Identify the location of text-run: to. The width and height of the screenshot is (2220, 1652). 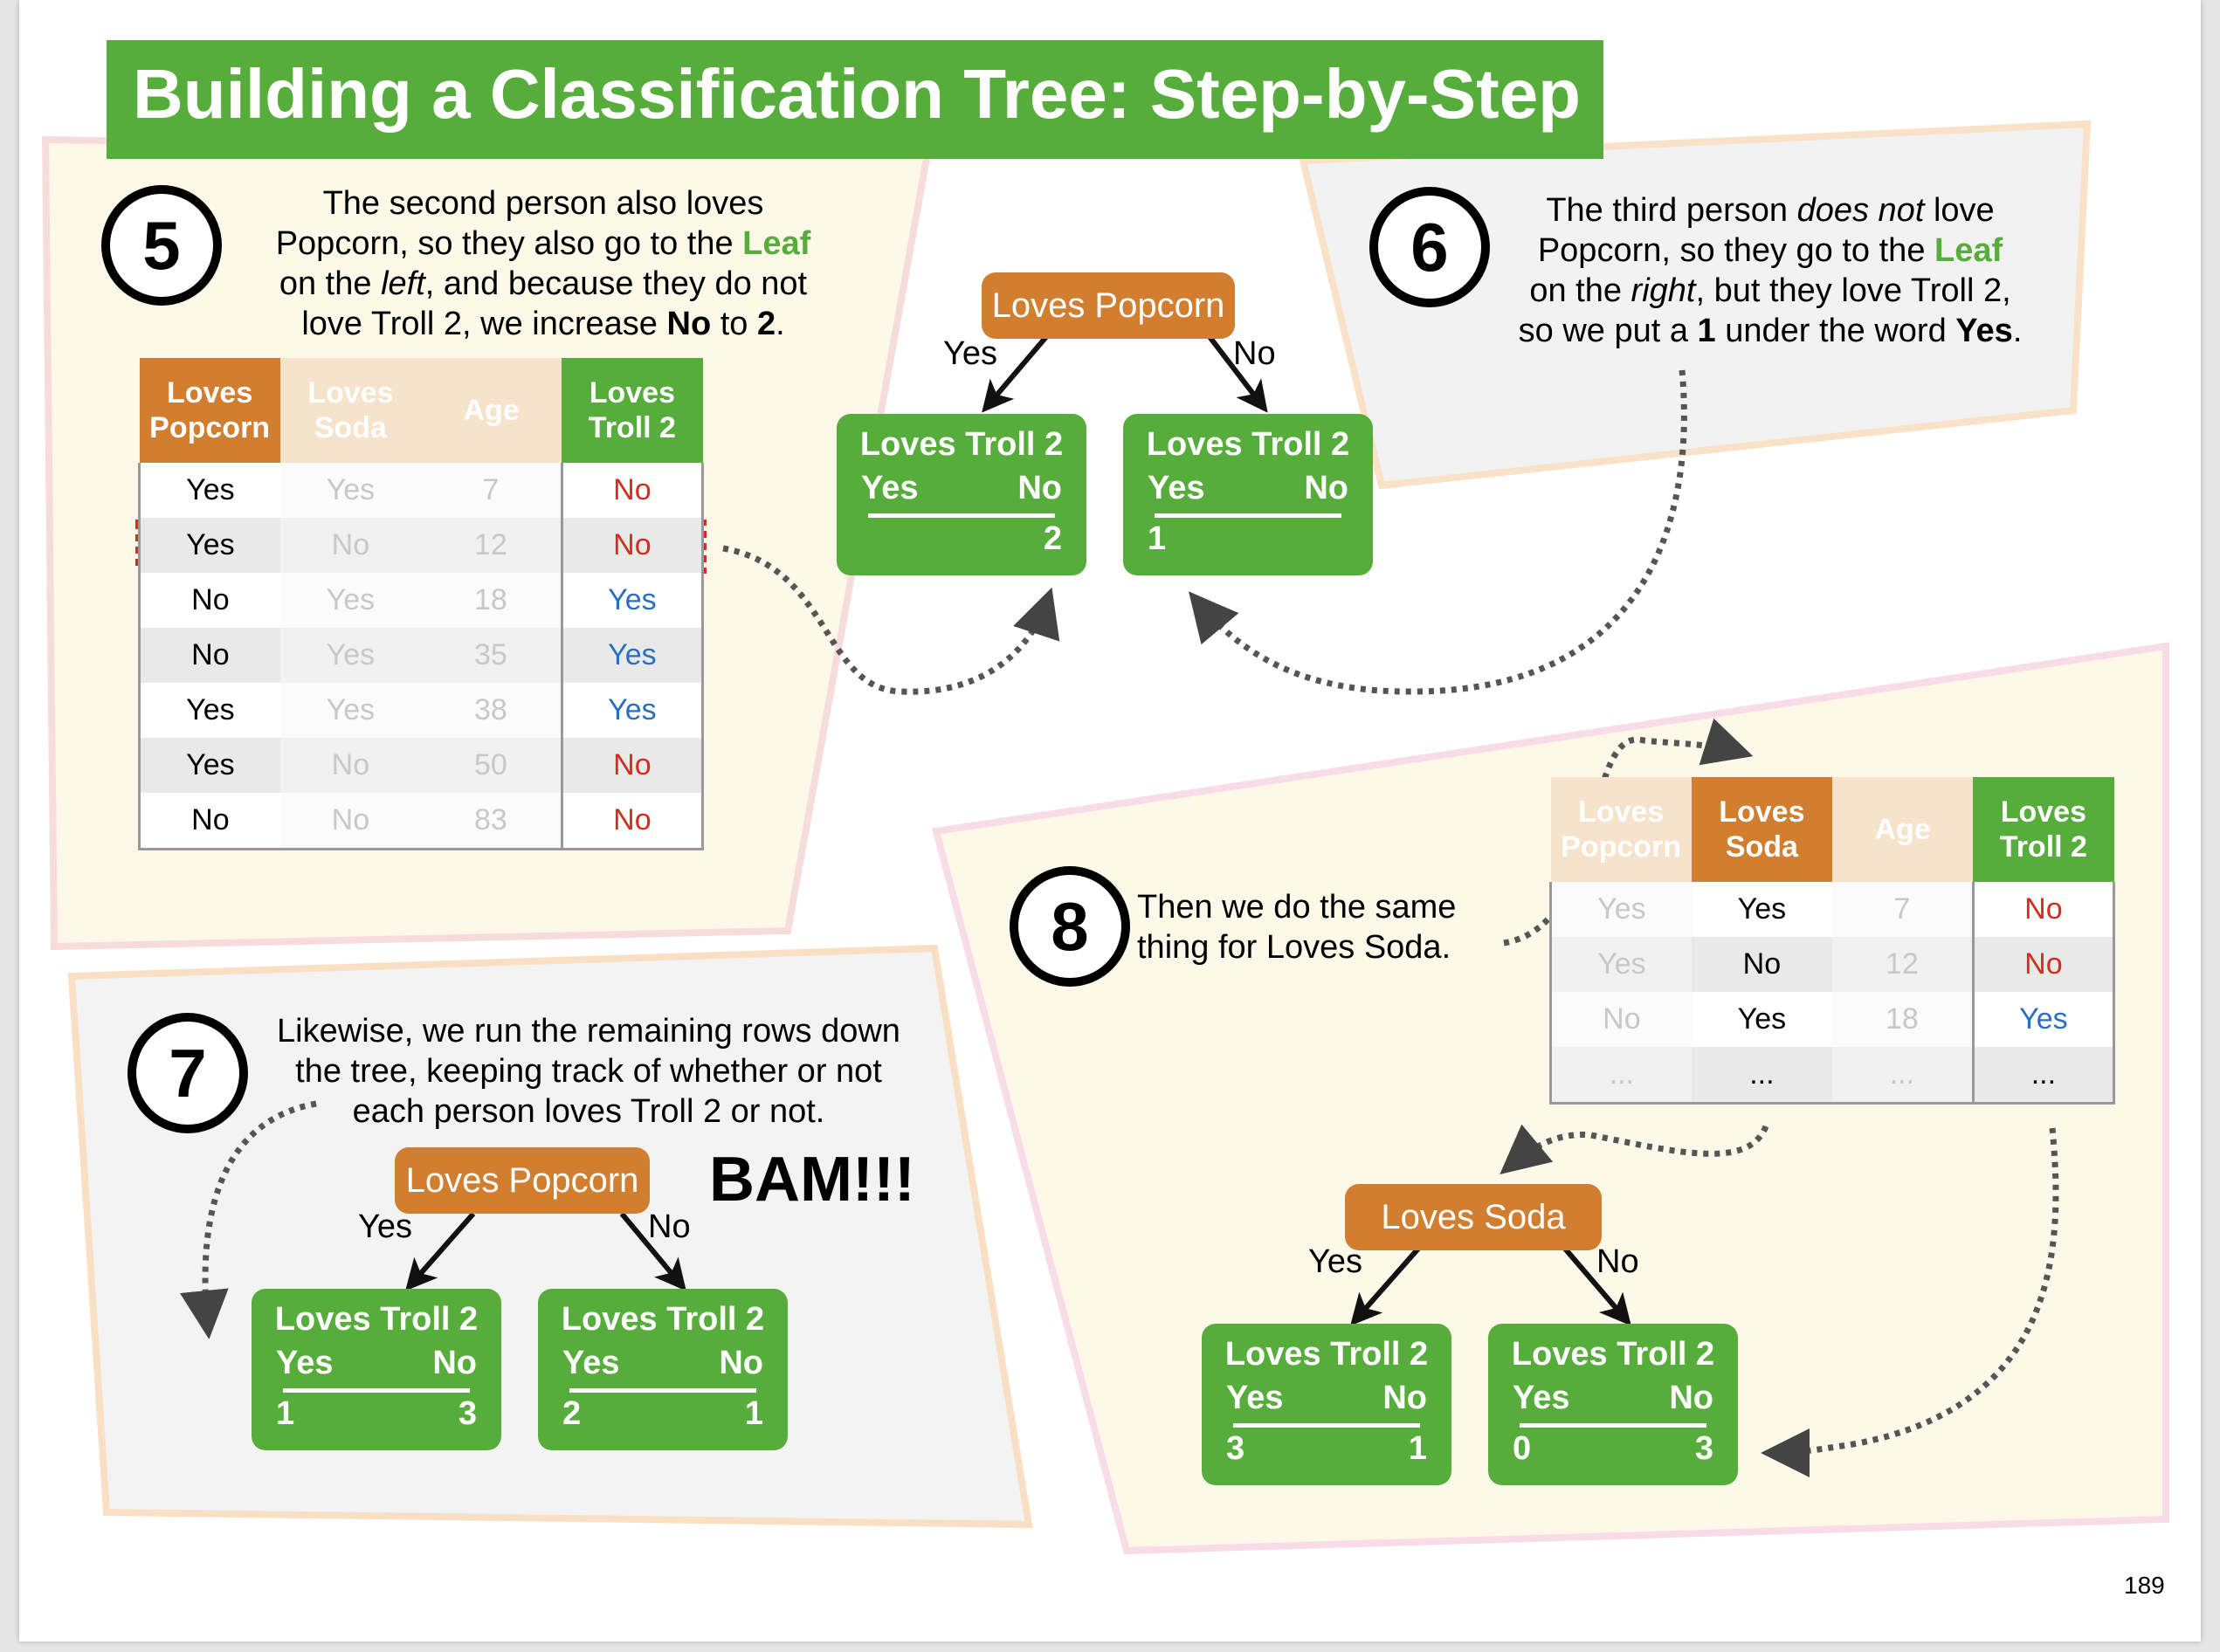
(734, 324).